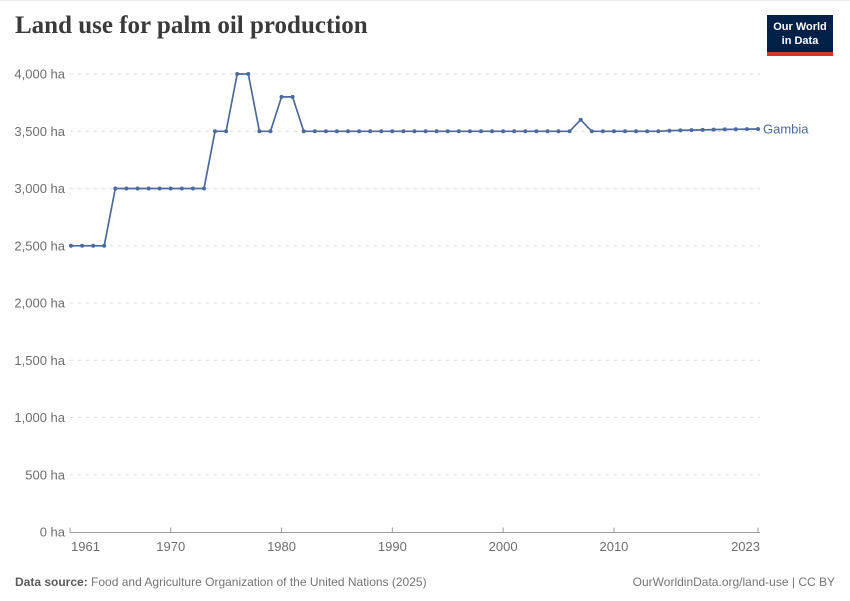 The height and width of the screenshot is (601, 850). Describe the element at coordinates (82, 245) in the screenshot. I see `data-point-1962` at that location.